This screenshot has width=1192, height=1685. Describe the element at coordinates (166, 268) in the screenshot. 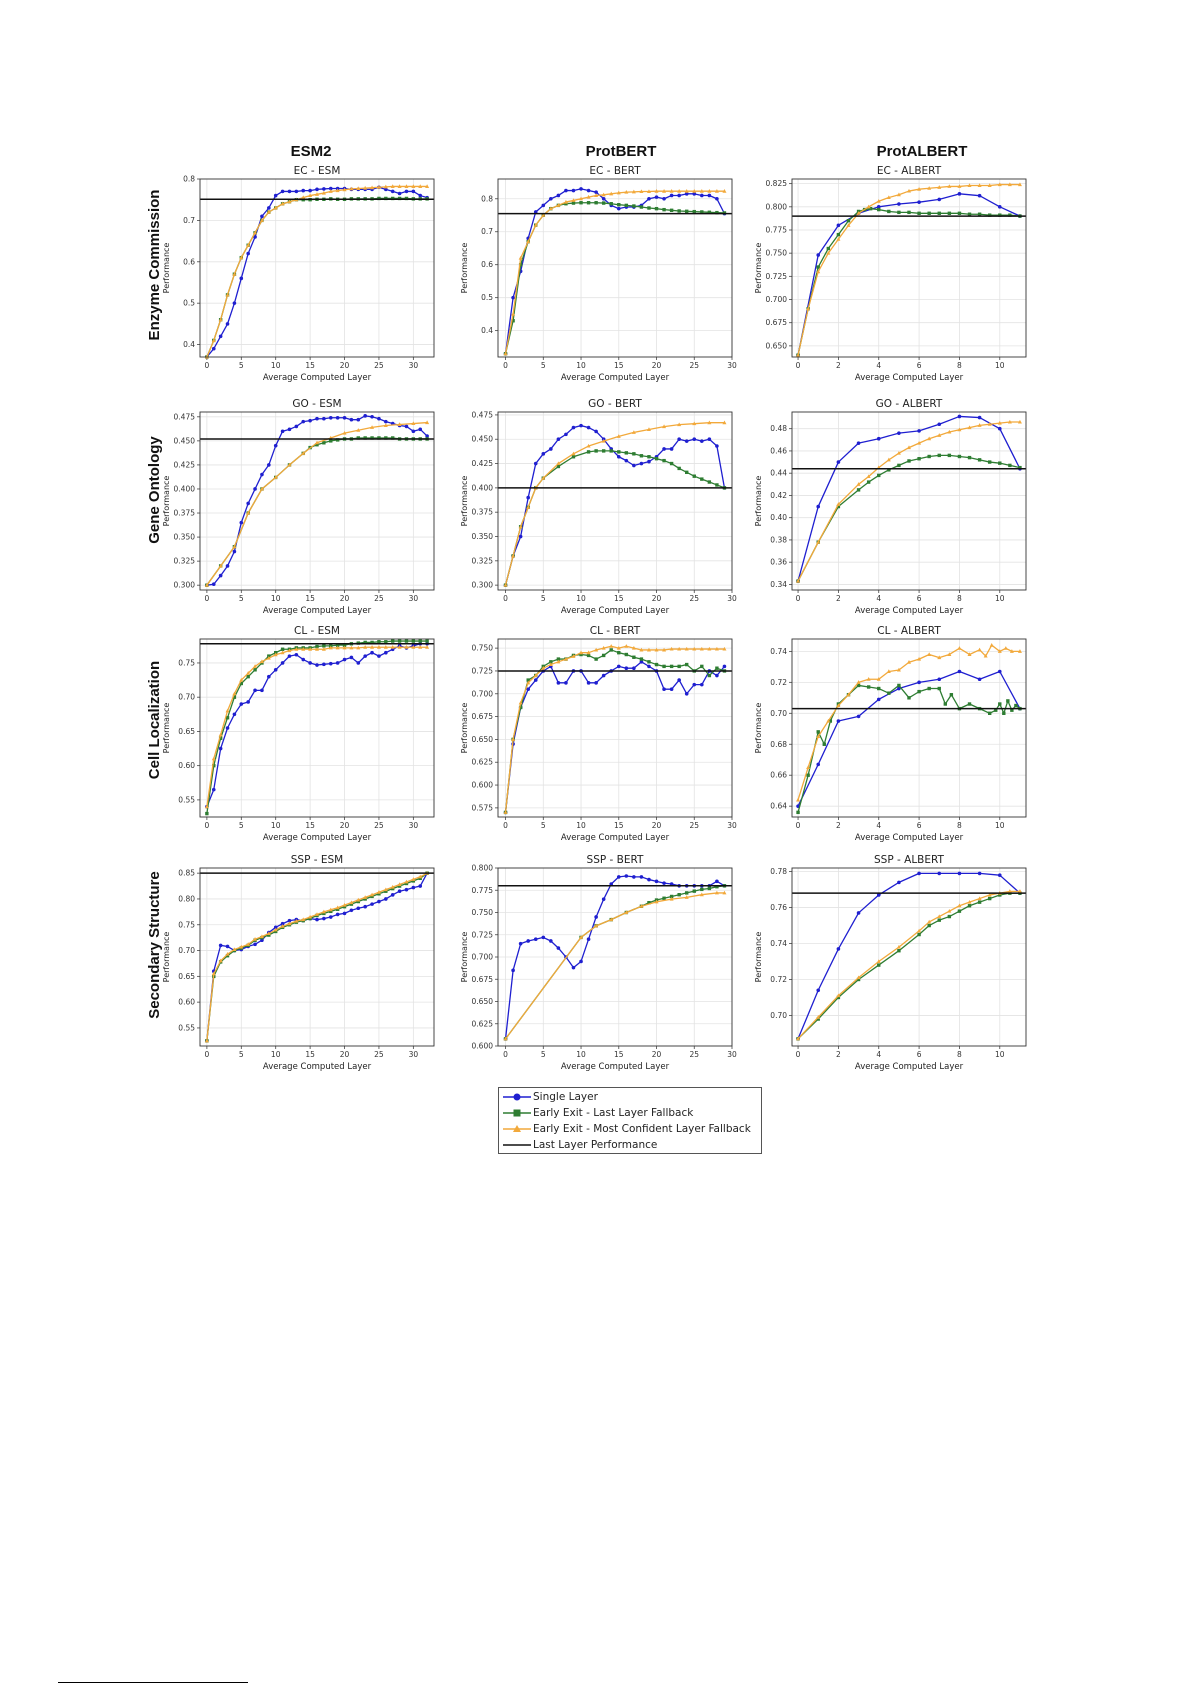

I see `chart-0-ylabel: Performance` at that location.